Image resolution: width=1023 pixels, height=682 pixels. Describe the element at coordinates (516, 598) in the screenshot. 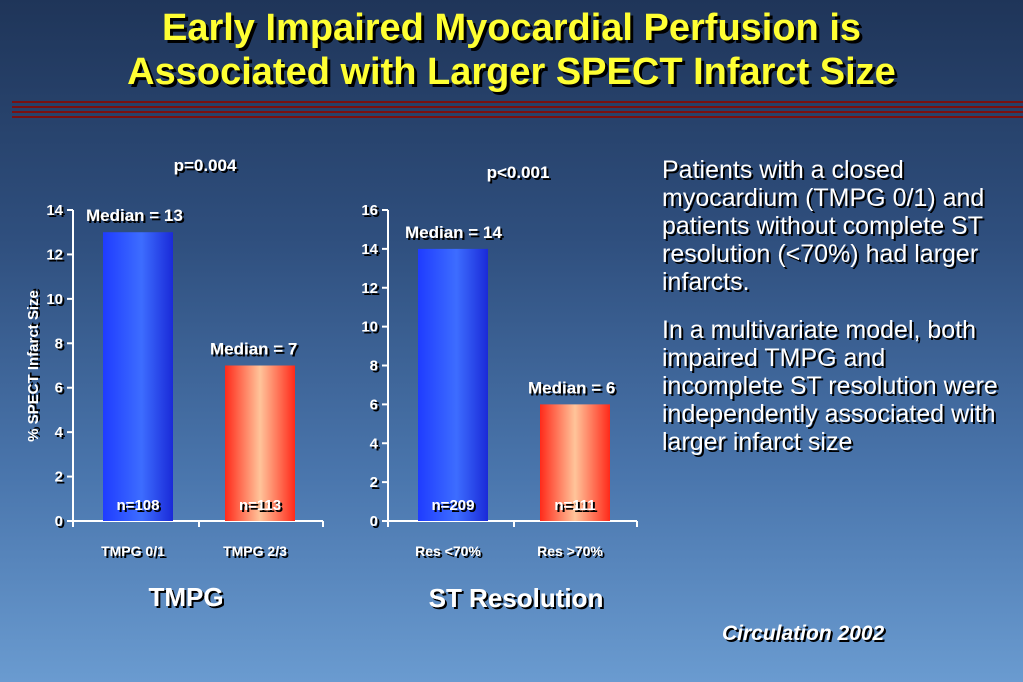

I see `chart-title: ST Resolution` at that location.